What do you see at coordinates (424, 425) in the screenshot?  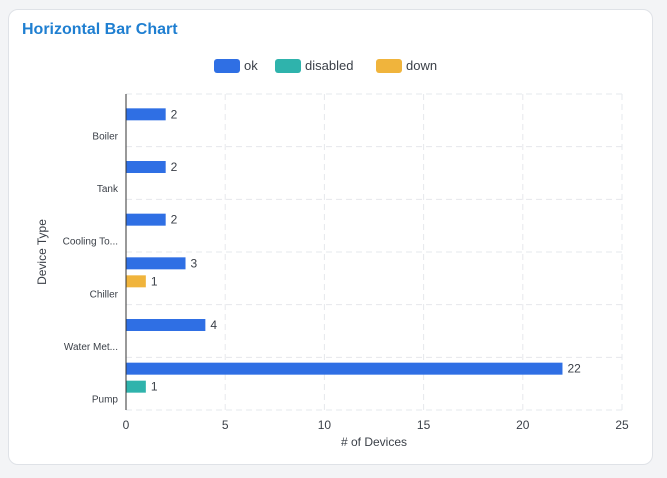 I see `x-tick-label: 15` at bounding box center [424, 425].